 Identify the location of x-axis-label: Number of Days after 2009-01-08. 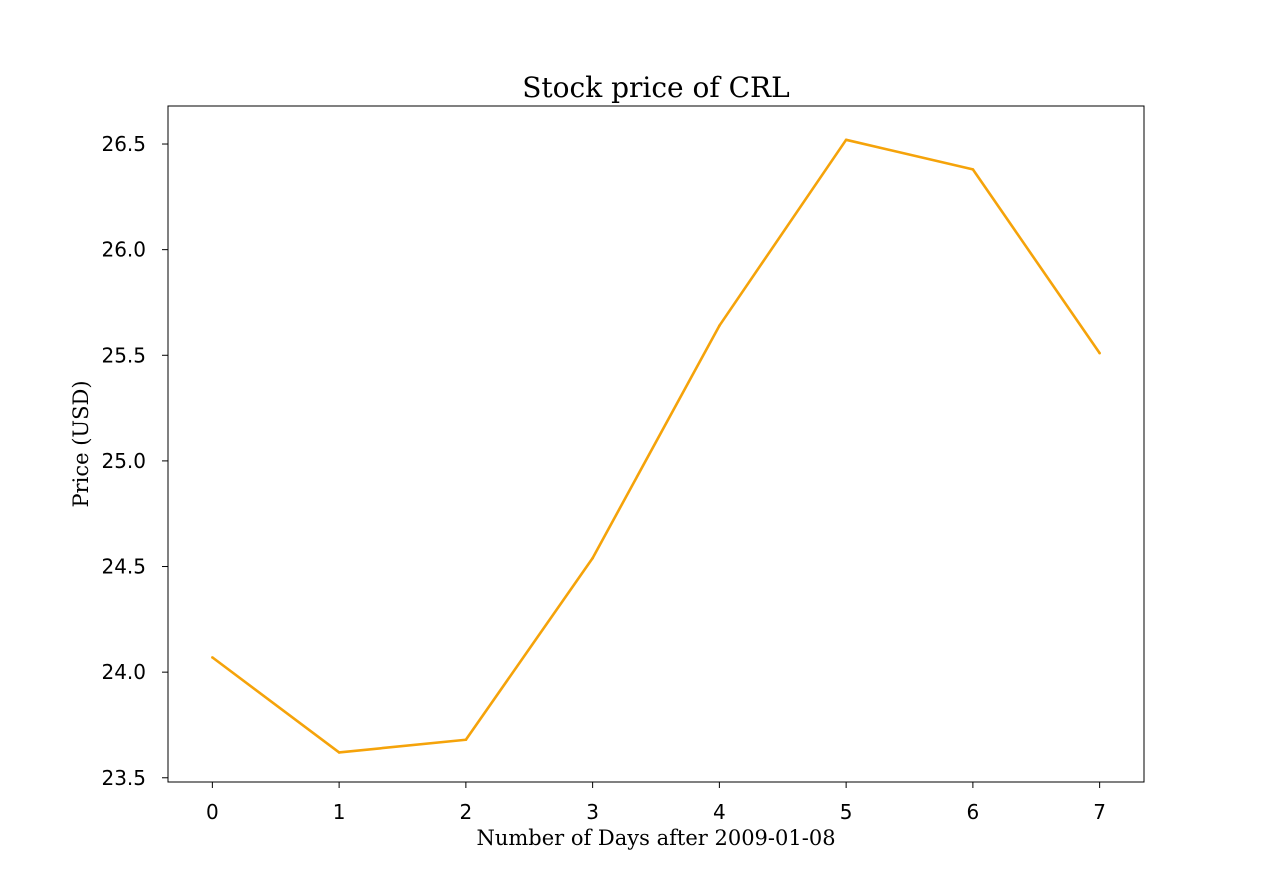
(655, 838).